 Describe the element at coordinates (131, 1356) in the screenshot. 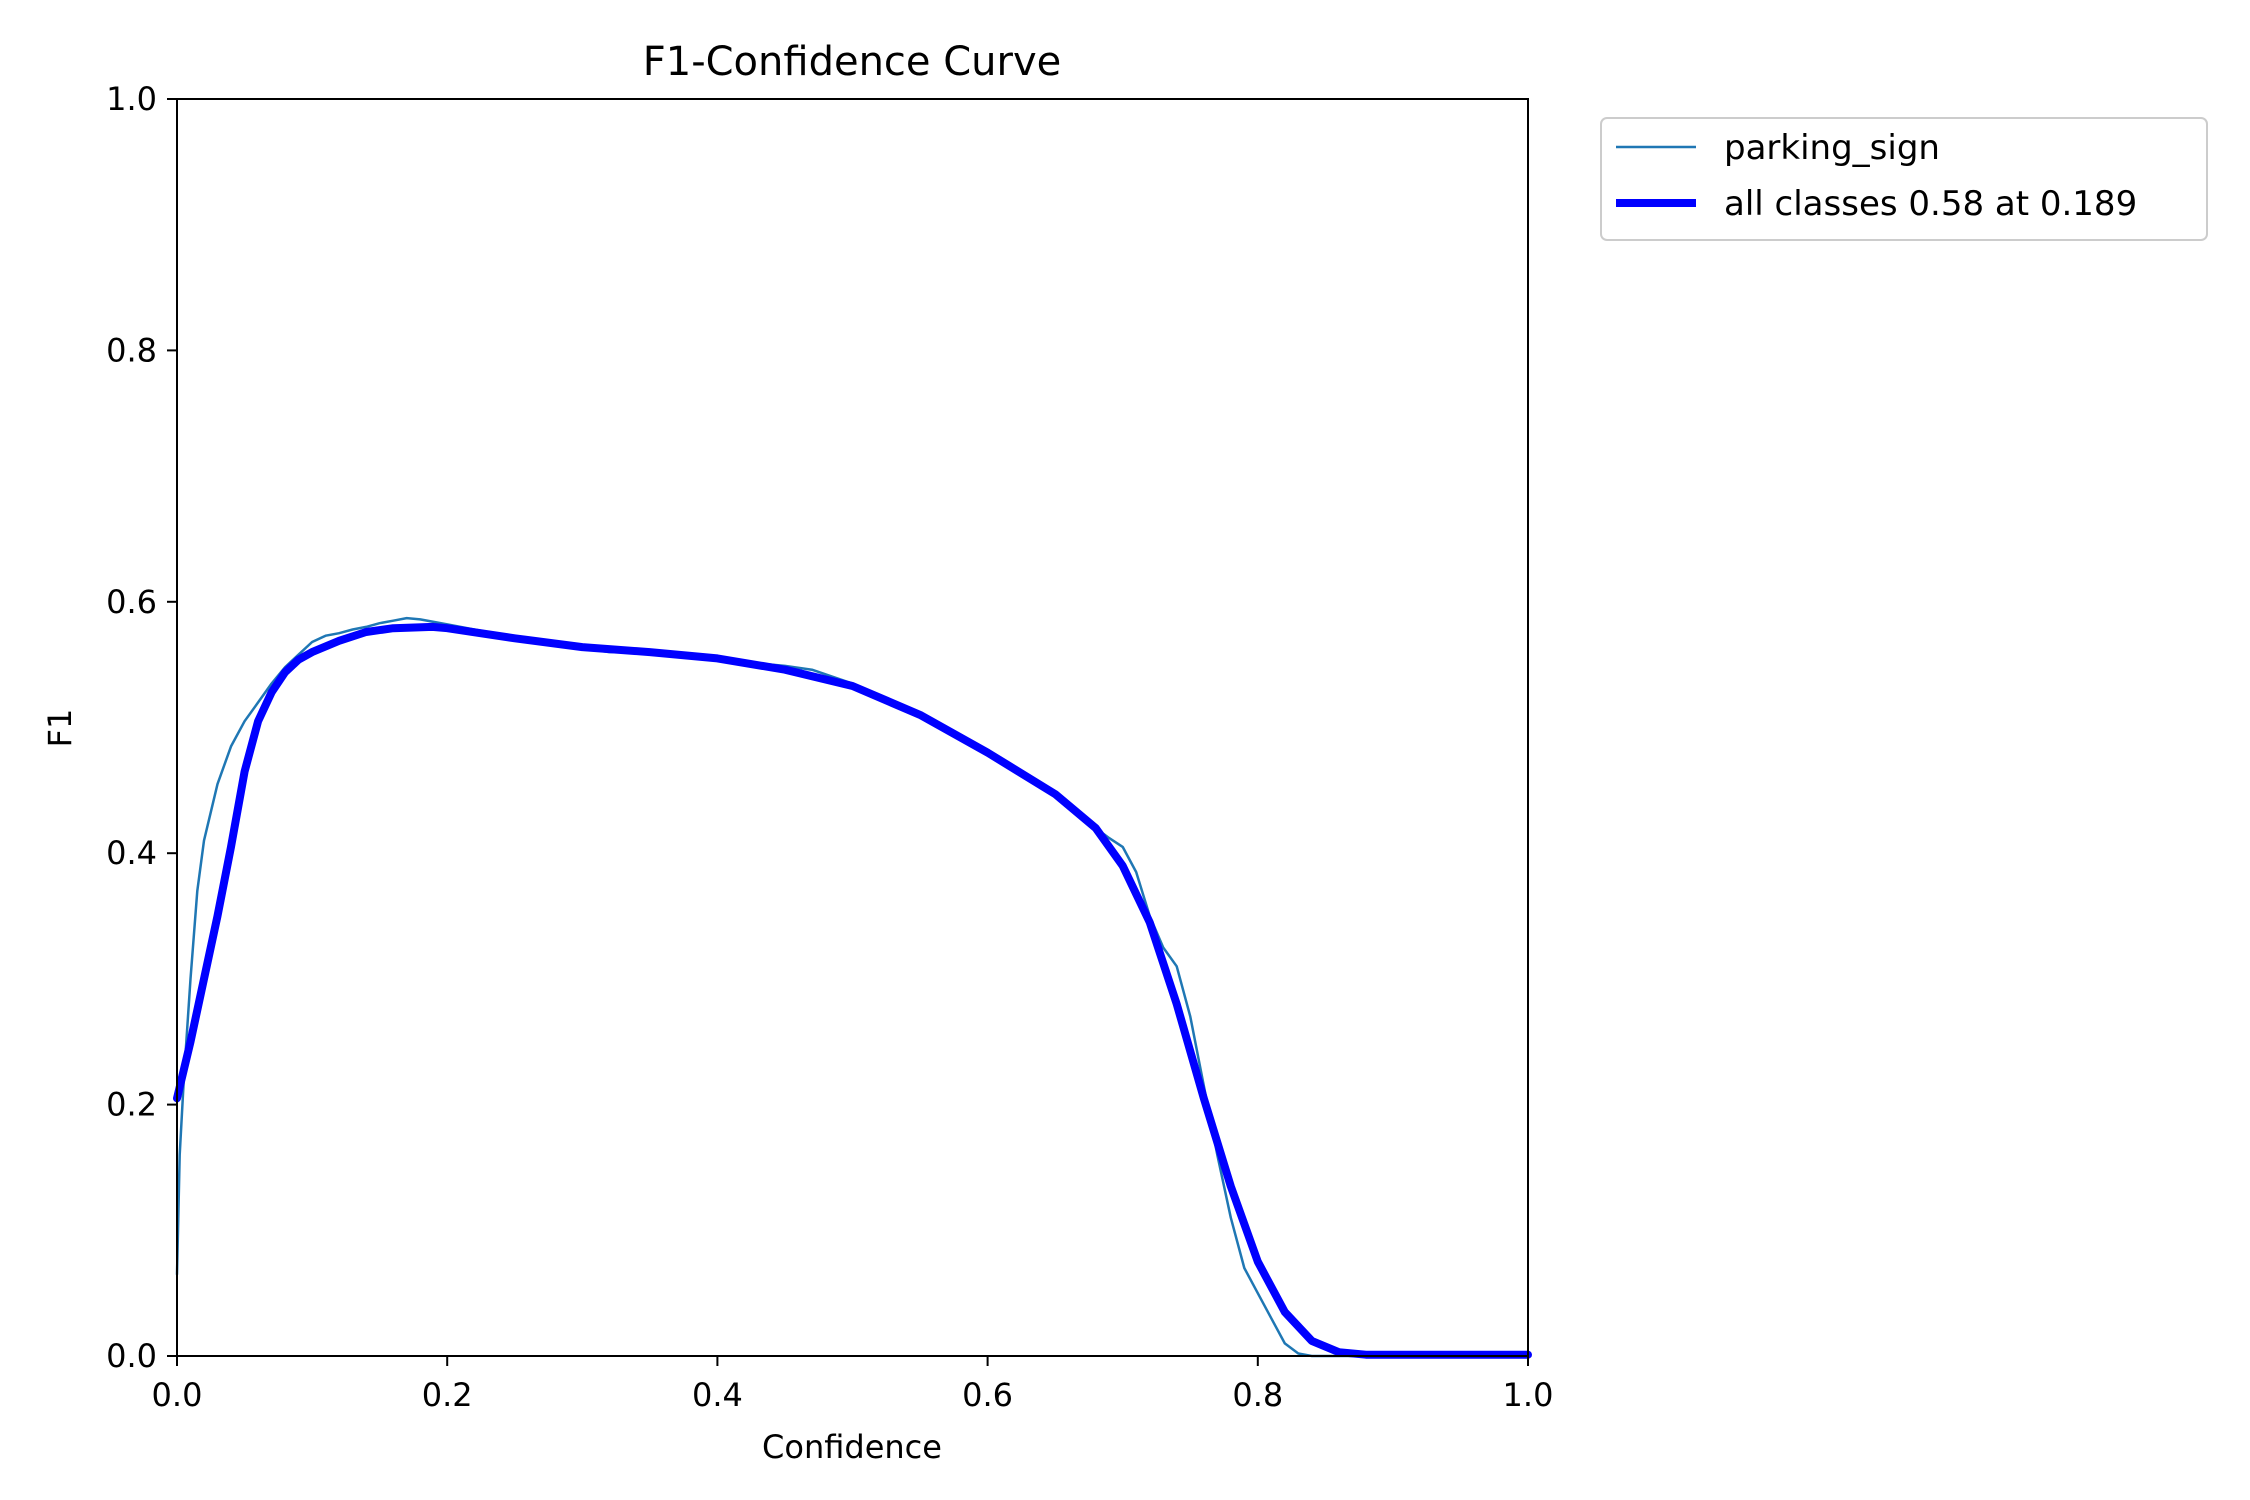

I see `y-tick-label: 0.0` at that location.